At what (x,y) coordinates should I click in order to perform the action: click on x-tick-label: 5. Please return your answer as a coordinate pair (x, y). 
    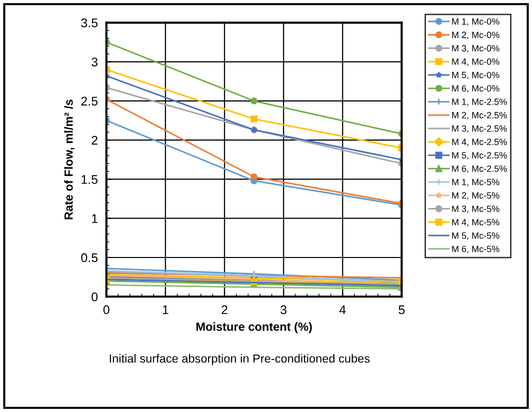
    Looking at the image, I should click on (401, 309).